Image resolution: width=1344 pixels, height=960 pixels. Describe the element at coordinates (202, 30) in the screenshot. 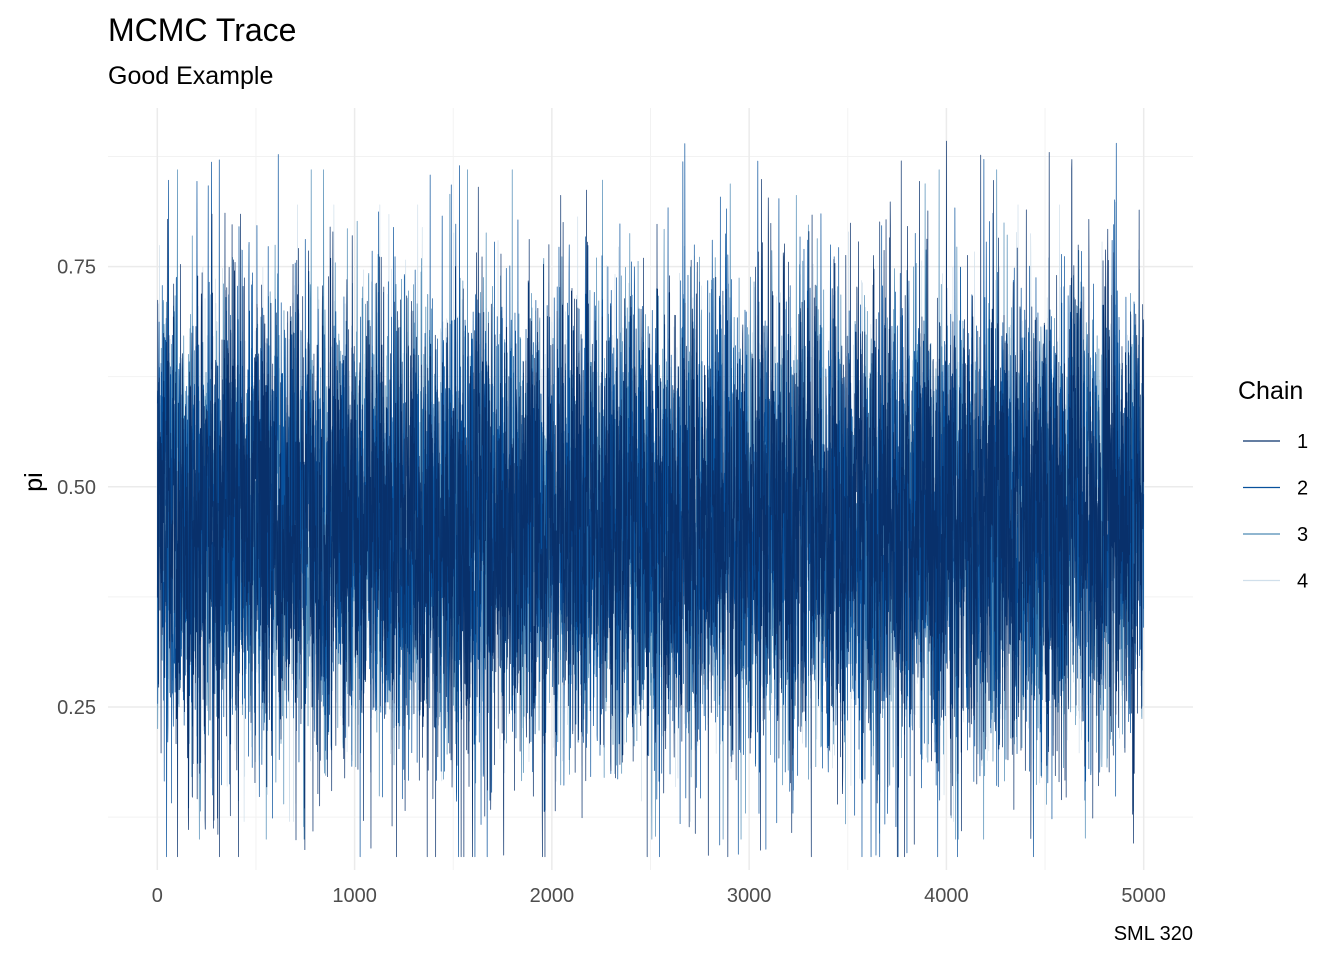

I see `chart-title: MCMC Trace` at that location.